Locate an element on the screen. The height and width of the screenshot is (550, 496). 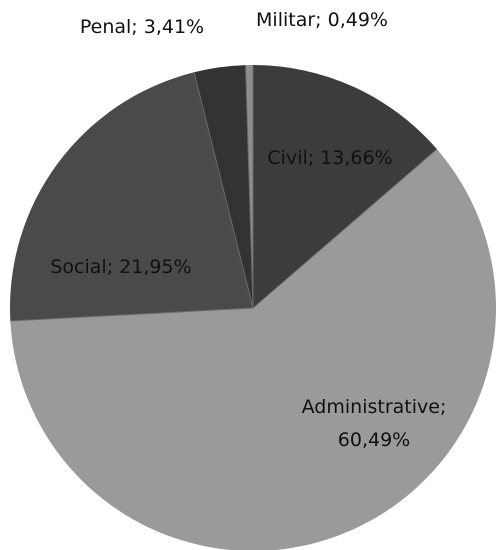
data-label-line: Militar; 0,49% is located at coordinates (322, 20).